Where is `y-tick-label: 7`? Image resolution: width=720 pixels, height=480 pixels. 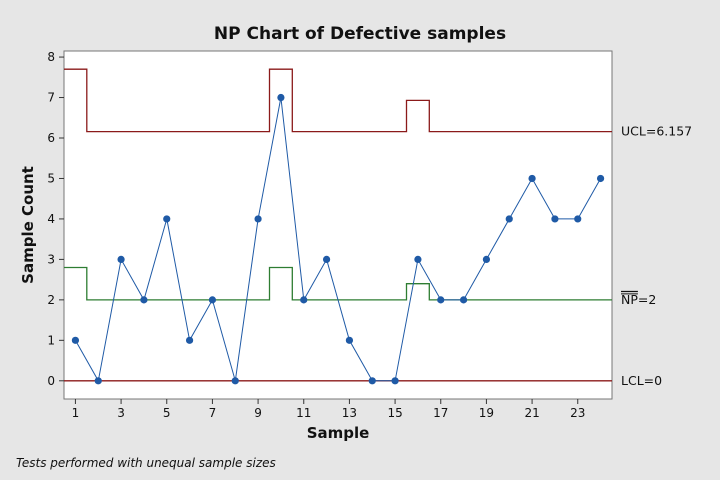 y-tick-label: 7 is located at coordinates (51, 98).